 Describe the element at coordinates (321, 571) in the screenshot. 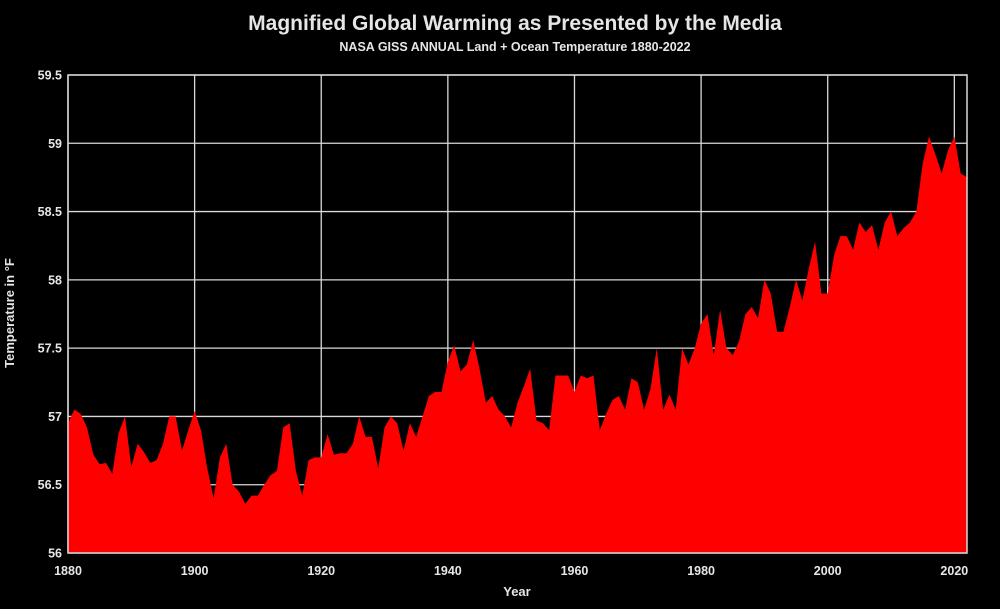

I see `x-tick-label-2: 1920` at that location.